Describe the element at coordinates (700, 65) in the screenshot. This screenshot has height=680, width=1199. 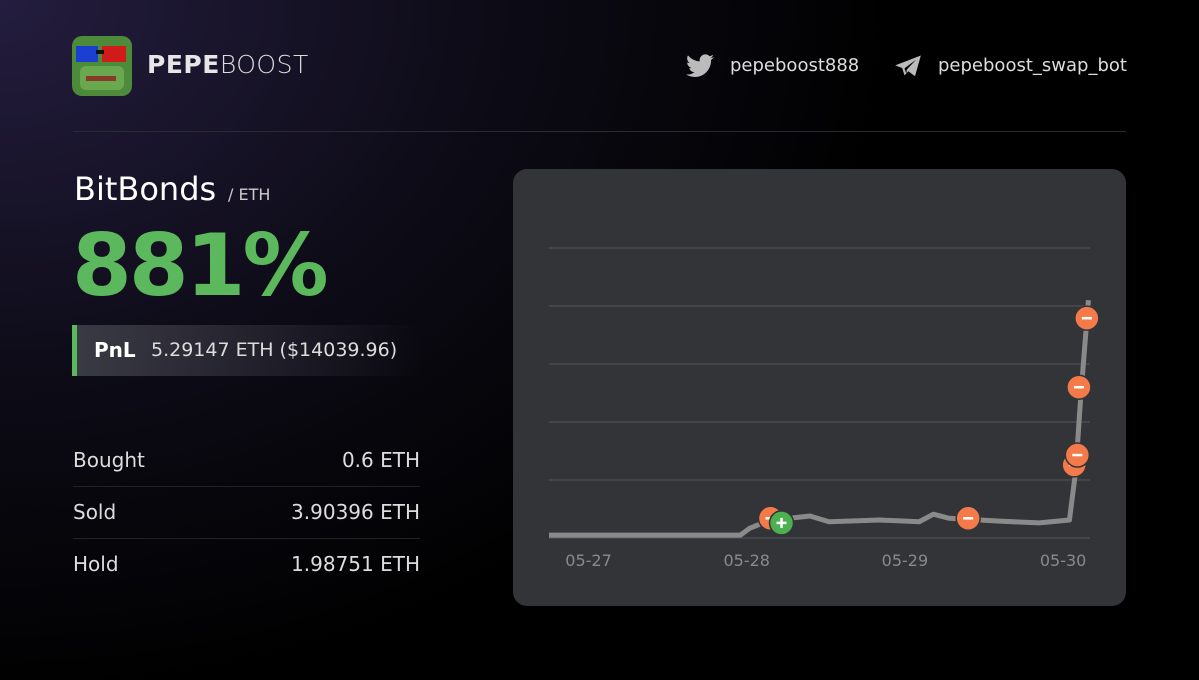
I see `twitter-icon` at that location.